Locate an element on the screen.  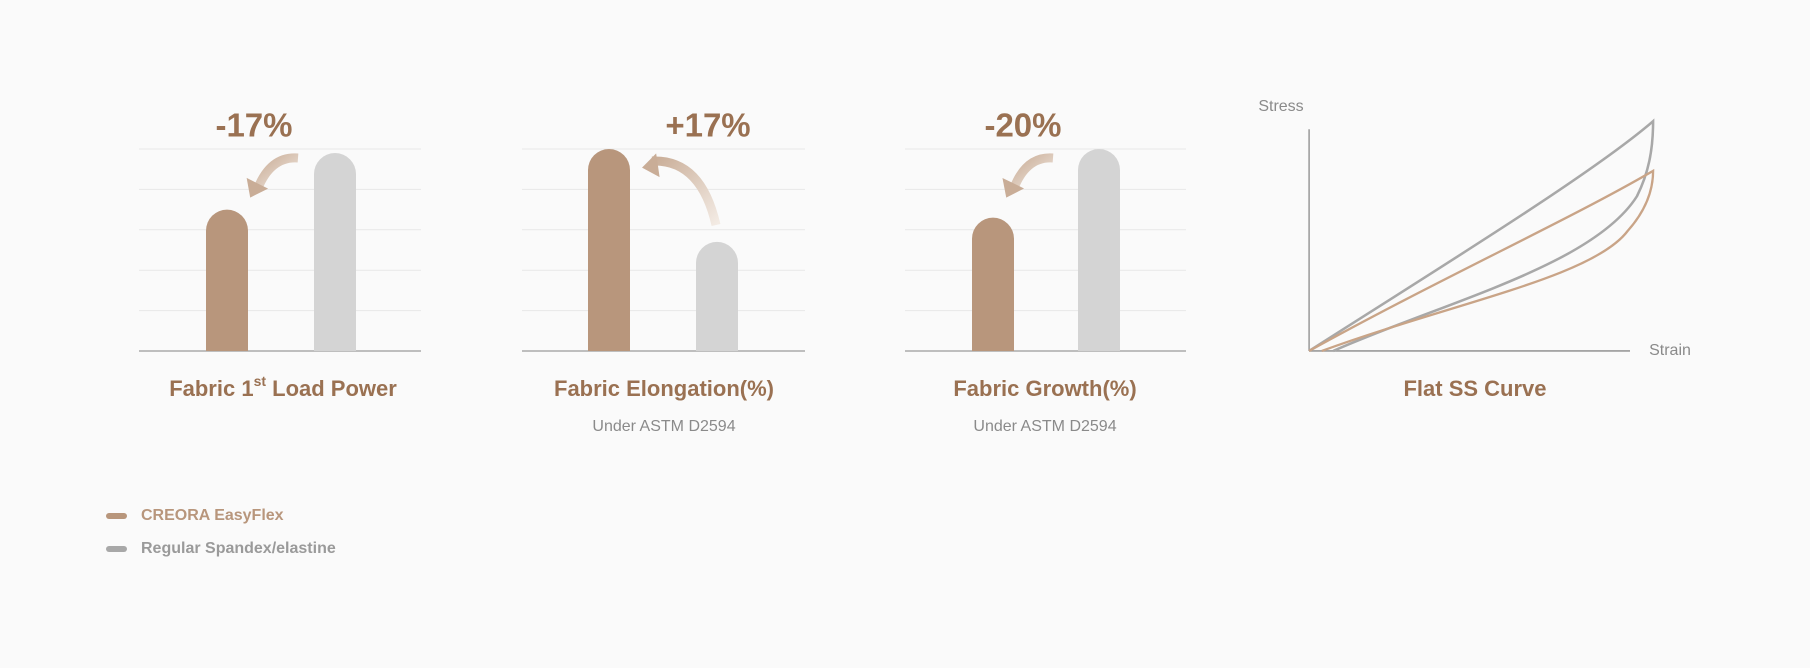
title-part: st is located at coordinates (260, 381).